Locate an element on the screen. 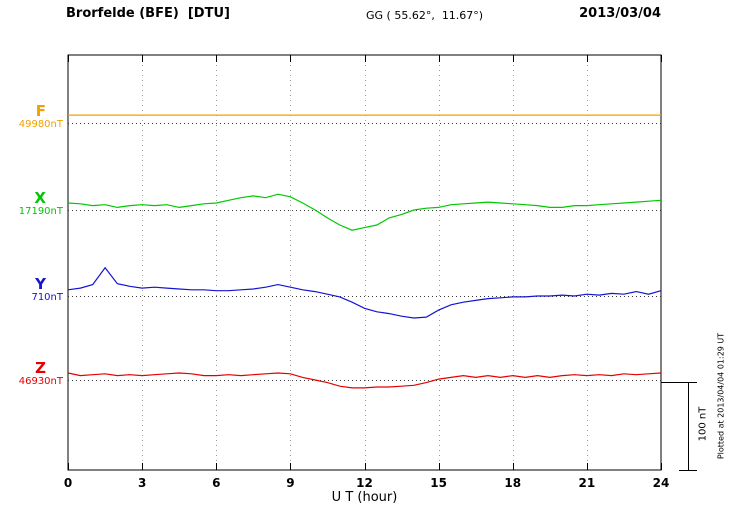 This screenshot has width=730, height=520. x-tick-label: 12 is located at coordinates (364, 483).